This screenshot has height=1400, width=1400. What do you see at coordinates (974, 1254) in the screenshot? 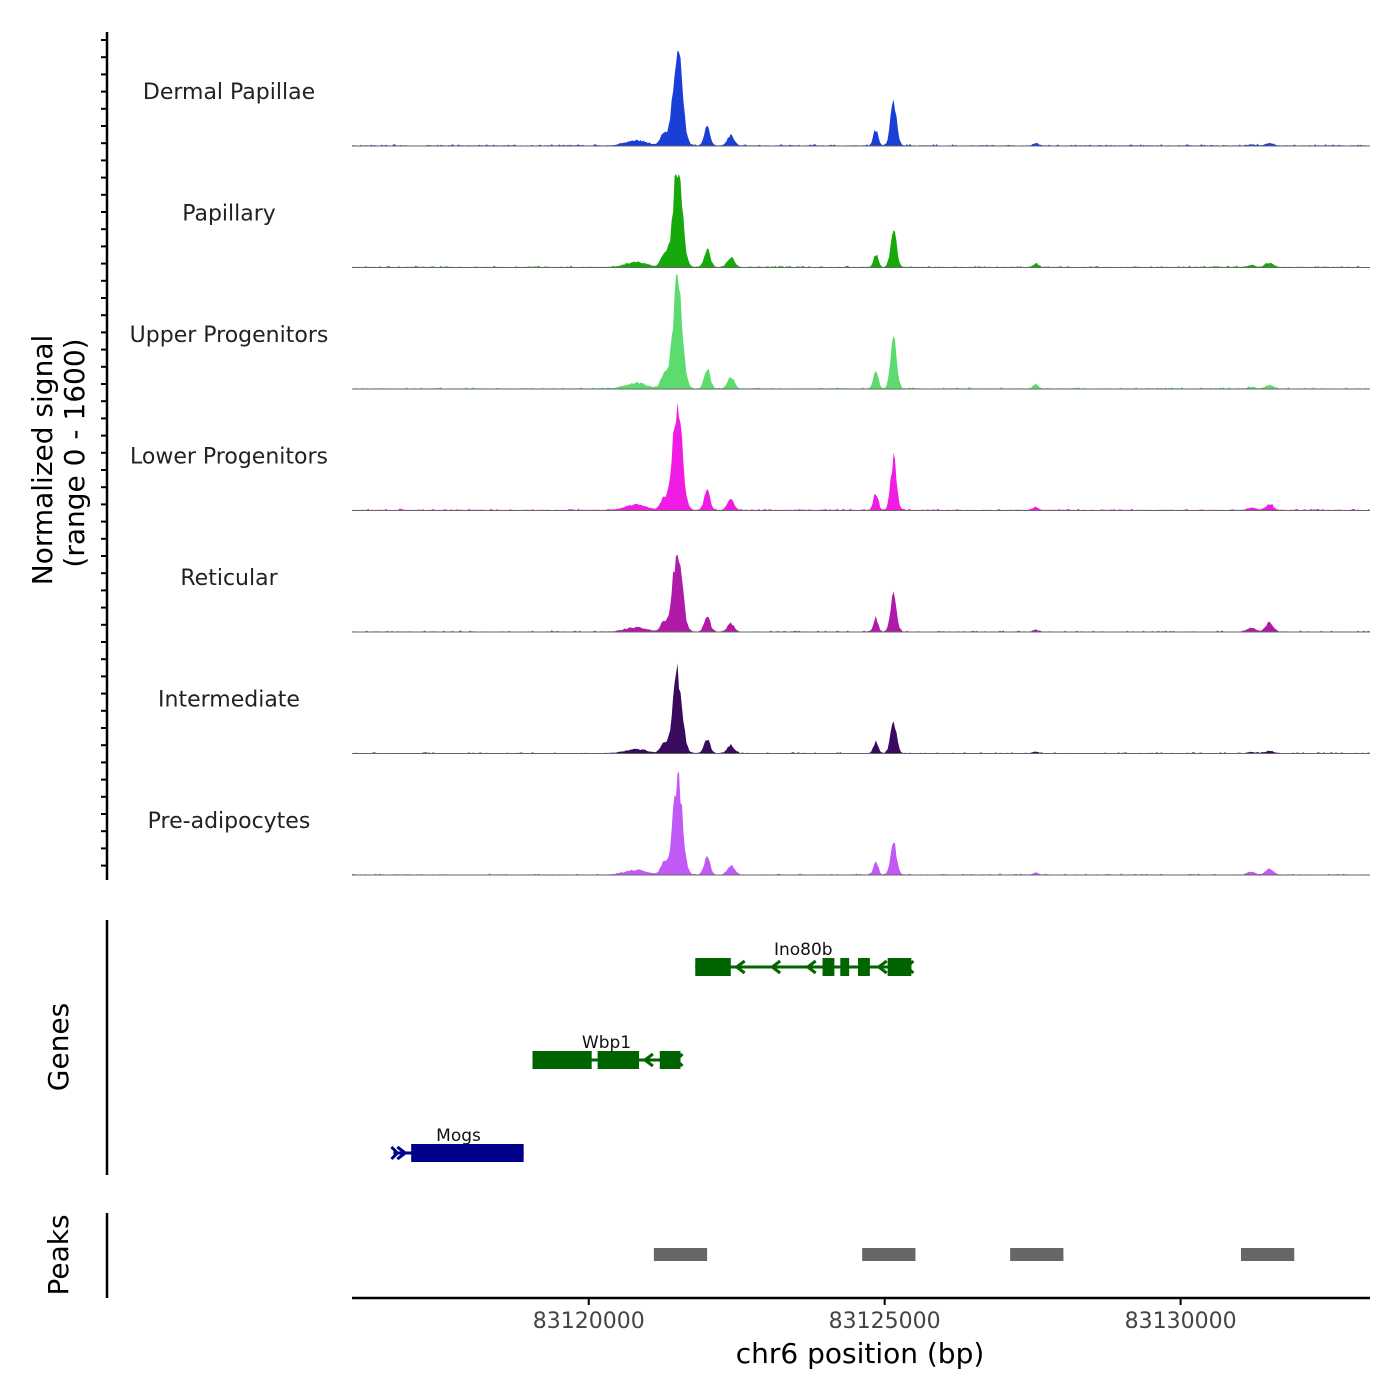
I see `peak-regions` at bounding box center [974, 1254].